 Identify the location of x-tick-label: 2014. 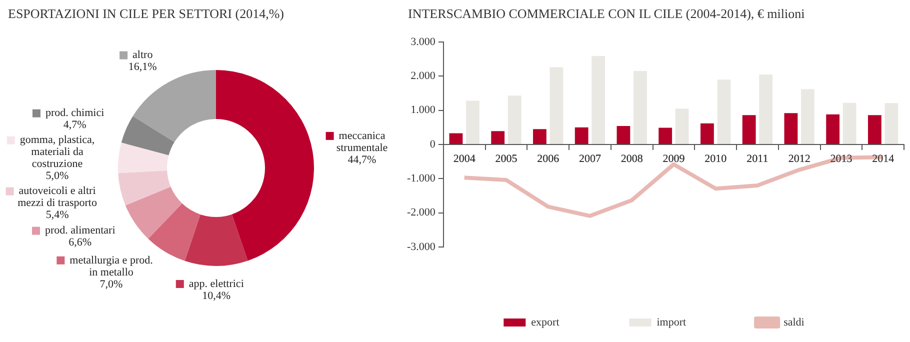
(883, 158).